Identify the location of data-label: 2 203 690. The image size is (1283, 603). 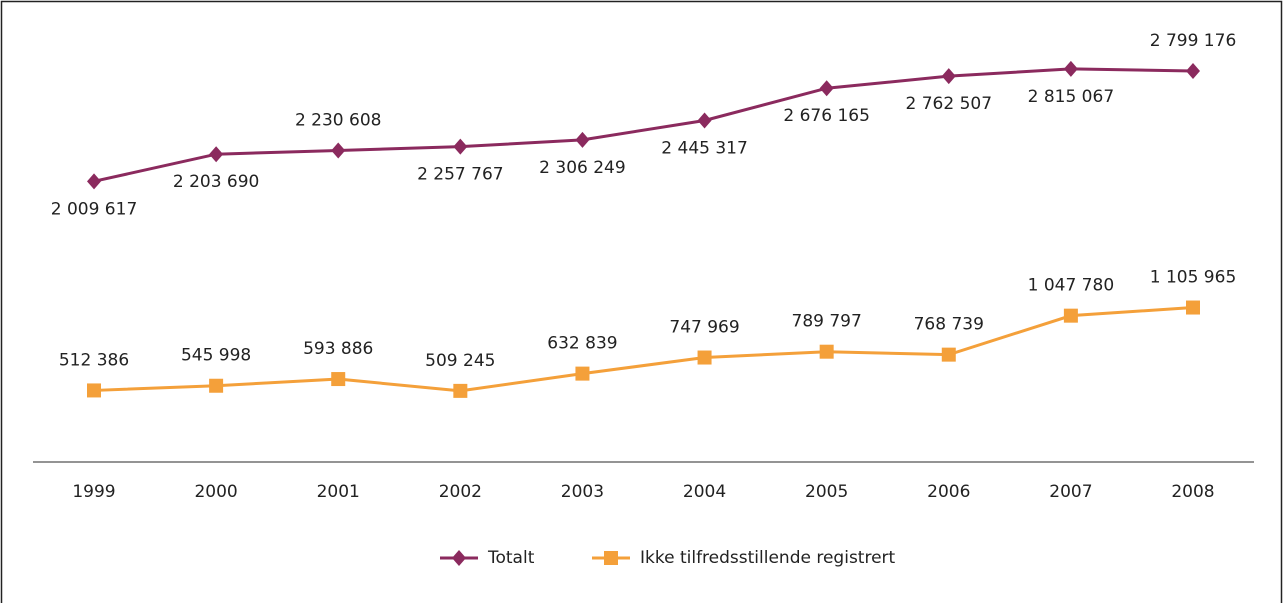
(216, 182).